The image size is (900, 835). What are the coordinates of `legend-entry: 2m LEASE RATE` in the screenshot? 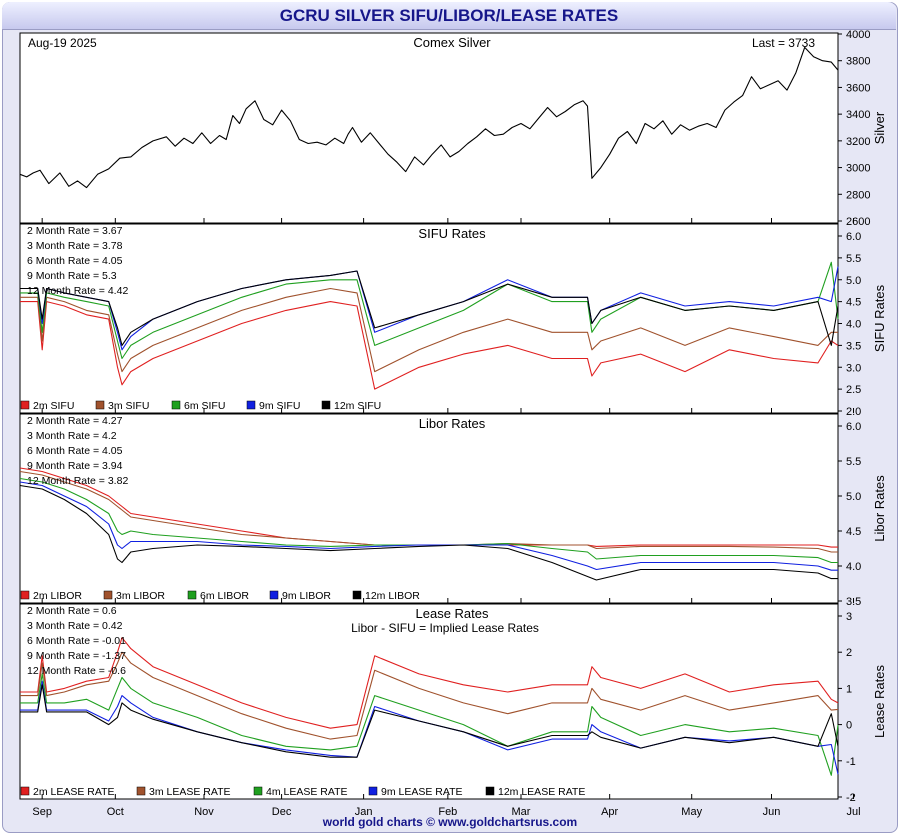 It's located at (74, 792).